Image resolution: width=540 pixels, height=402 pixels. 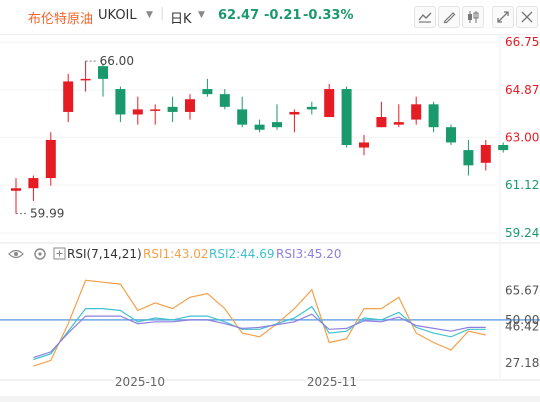 What do you see at coordinates (61, 19) in the screenshot?
I see `instrument-title: 布伦特原油` at bounding box center [61, 19].